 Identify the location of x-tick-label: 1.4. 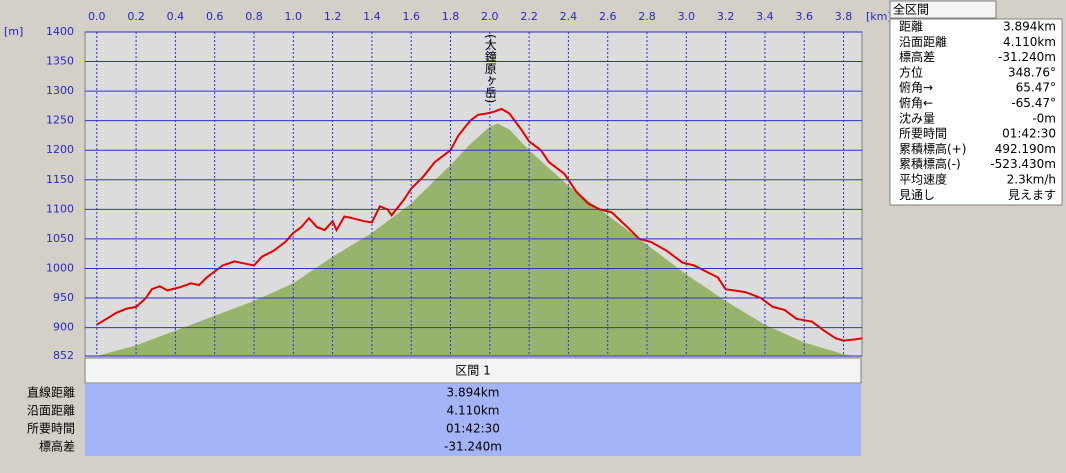
(372, 16).